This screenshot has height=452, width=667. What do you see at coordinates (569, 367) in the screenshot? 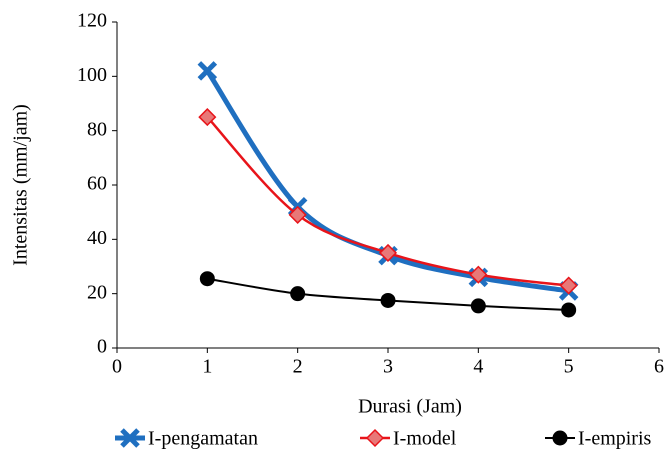
I see `x-tick-label: 5` at bounding box center [569, 367].